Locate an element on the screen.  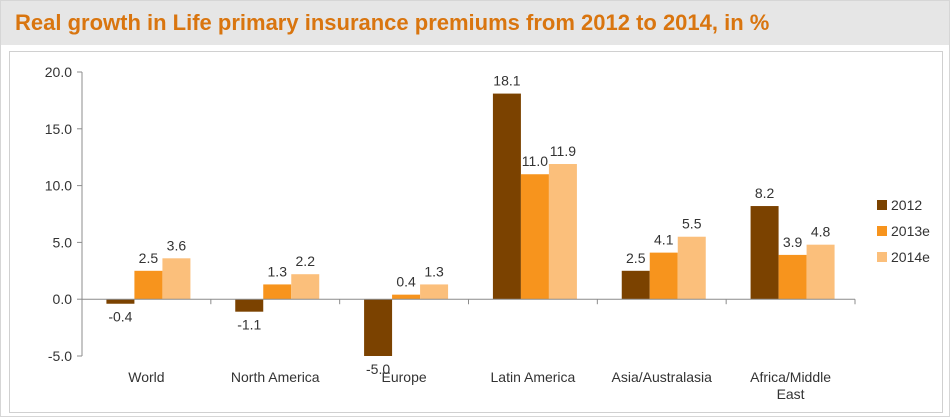
x-category-label: Asia/Australasia is located at coordinates (662, 377).